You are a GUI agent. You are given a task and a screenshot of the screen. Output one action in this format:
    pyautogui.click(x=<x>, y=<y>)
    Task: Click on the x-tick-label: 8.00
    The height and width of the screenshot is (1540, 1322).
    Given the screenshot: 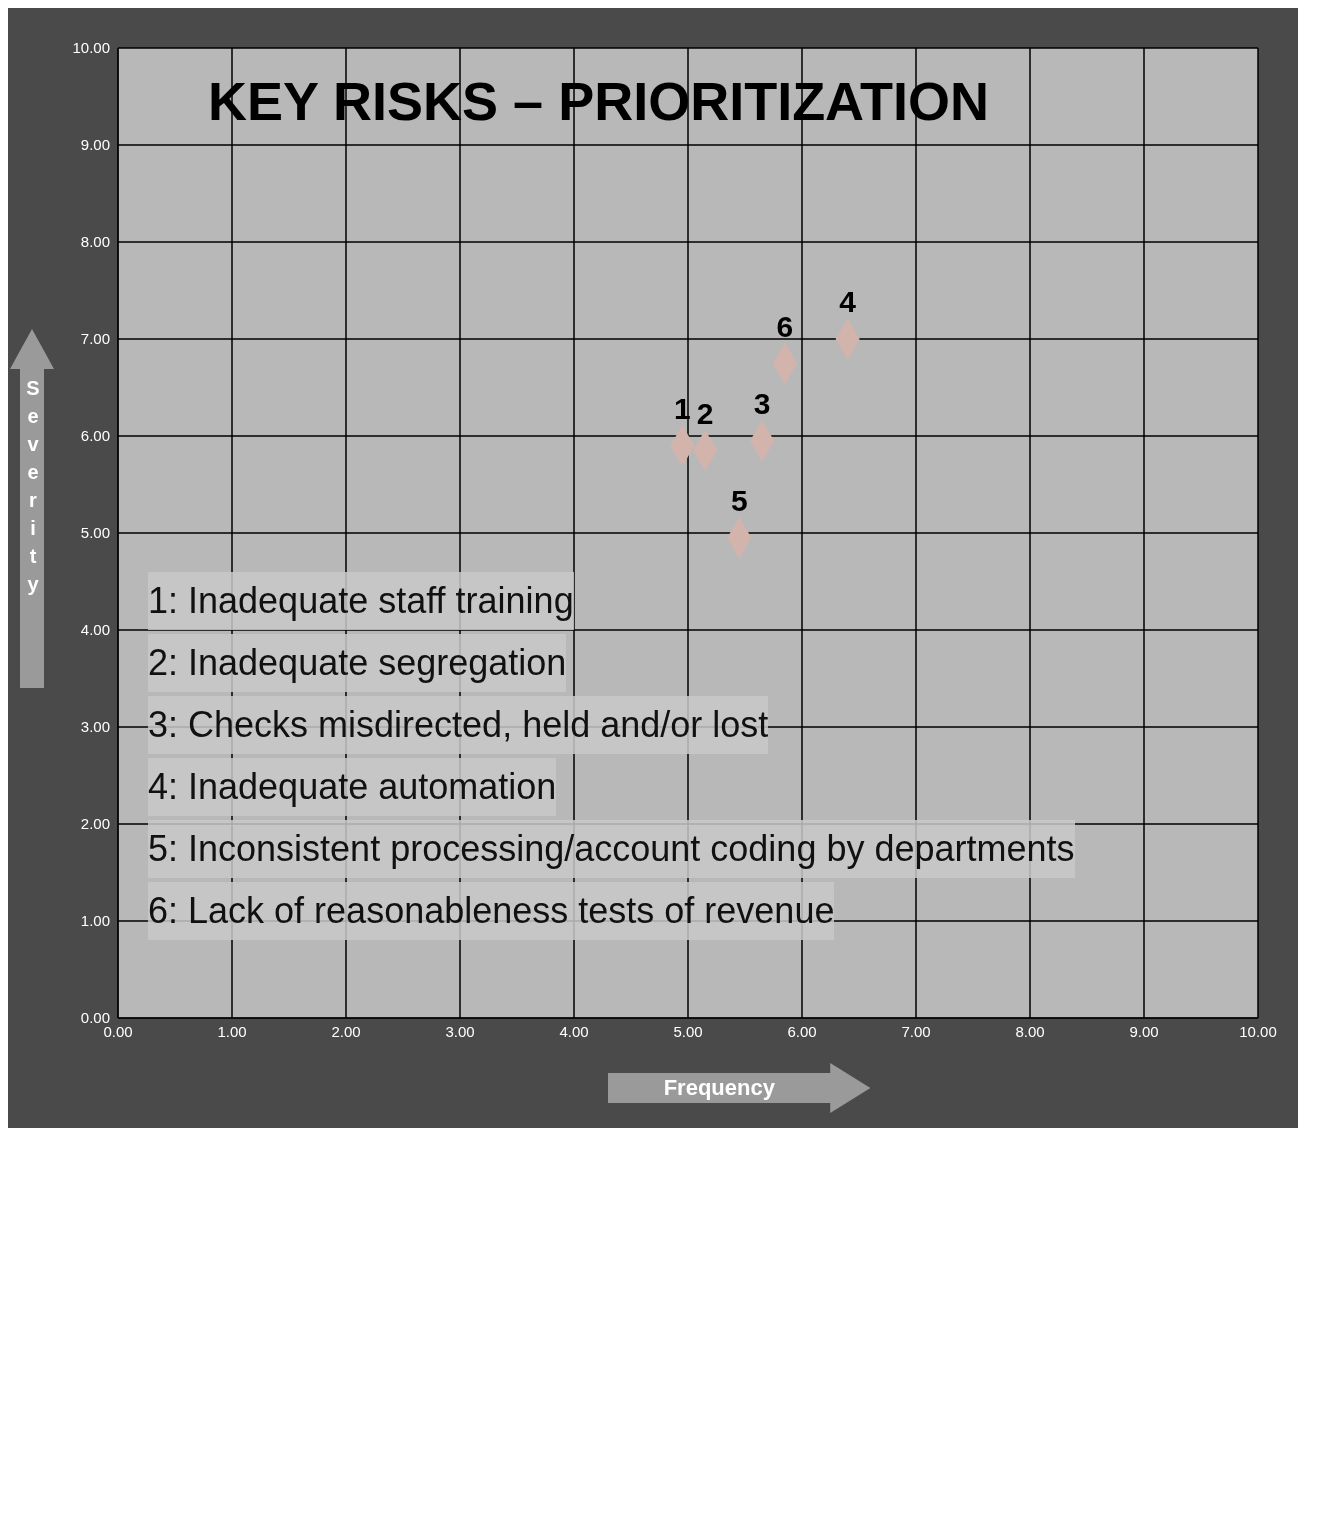 What is the action you would take?
    pyautogui.click(x=1030, y=1031)
    